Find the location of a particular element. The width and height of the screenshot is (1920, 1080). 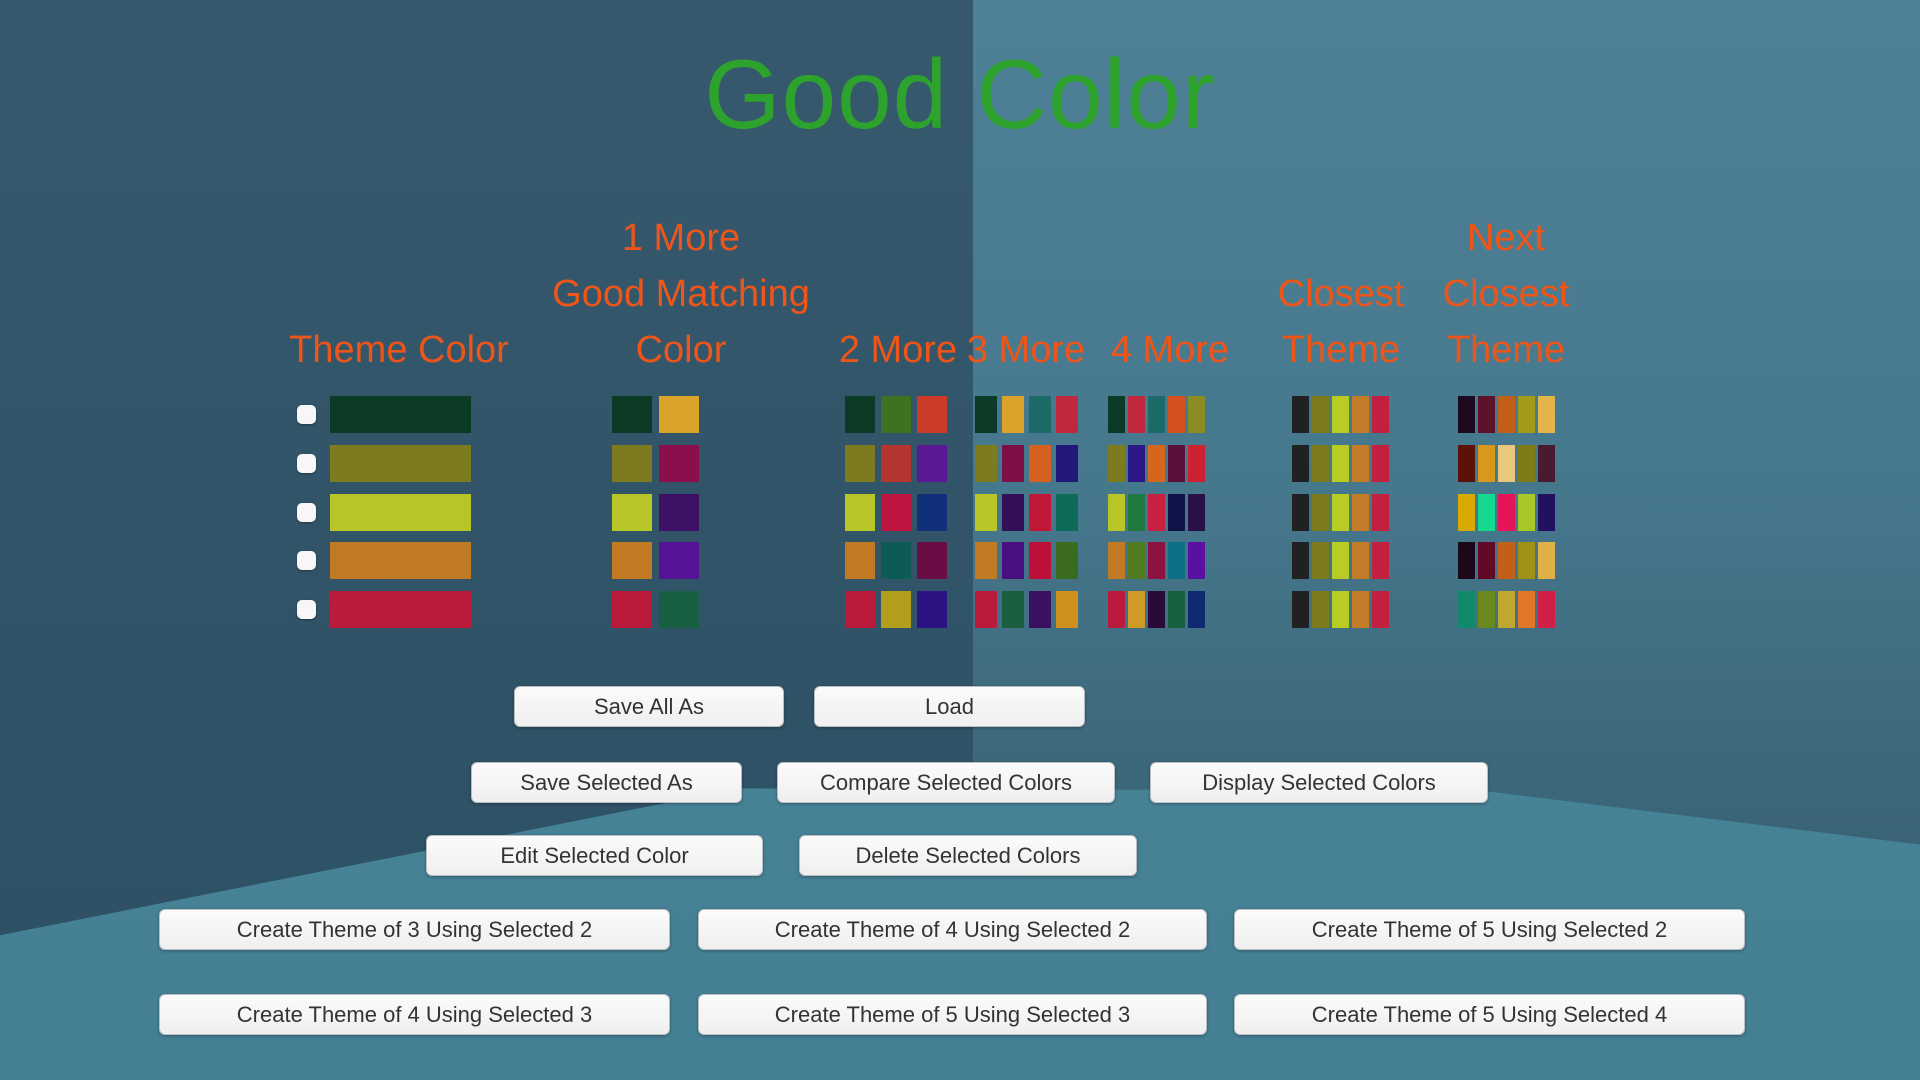

header-closest-line2: Theme is located at coordinates (1341, 350).